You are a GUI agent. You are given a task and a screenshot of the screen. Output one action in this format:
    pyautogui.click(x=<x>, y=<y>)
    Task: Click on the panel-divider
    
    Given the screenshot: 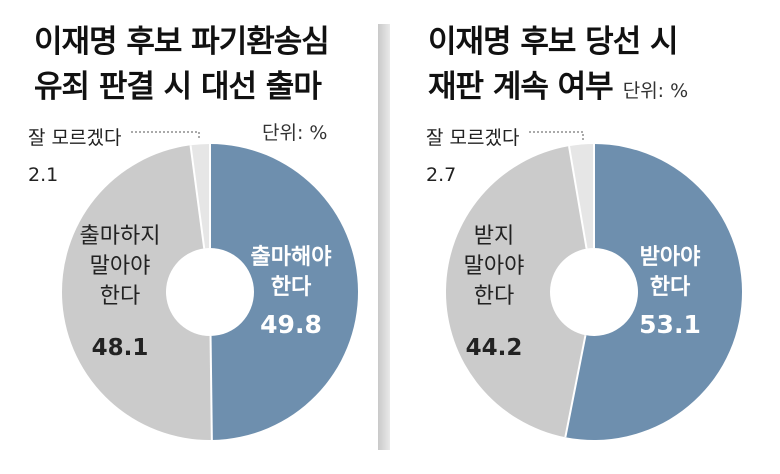 What is the action you would take?
    pyautogui.click(x=384, y=237)
    